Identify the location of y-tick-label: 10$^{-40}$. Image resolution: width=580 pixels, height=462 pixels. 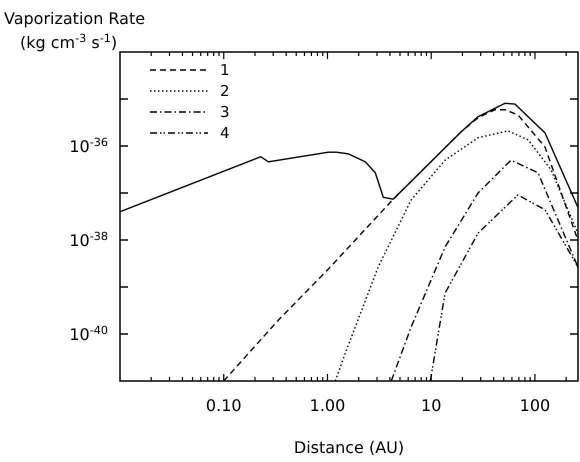
(88, 334).